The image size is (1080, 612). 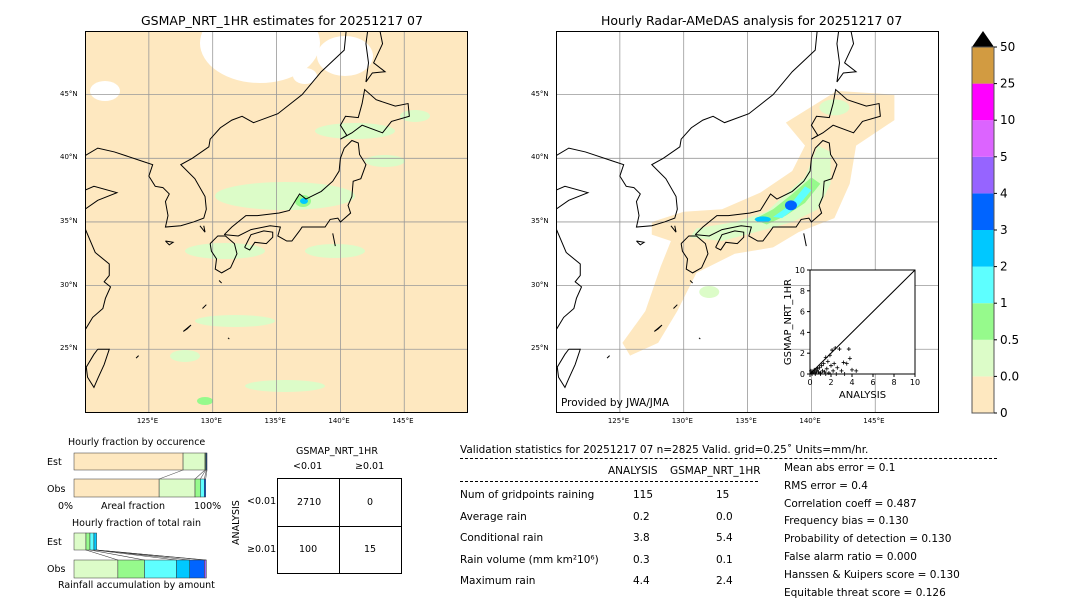 What do you see at coordinates (370, 549) in the screenshot?
I see `cell-d: 15` at bounding box center [370, 549].